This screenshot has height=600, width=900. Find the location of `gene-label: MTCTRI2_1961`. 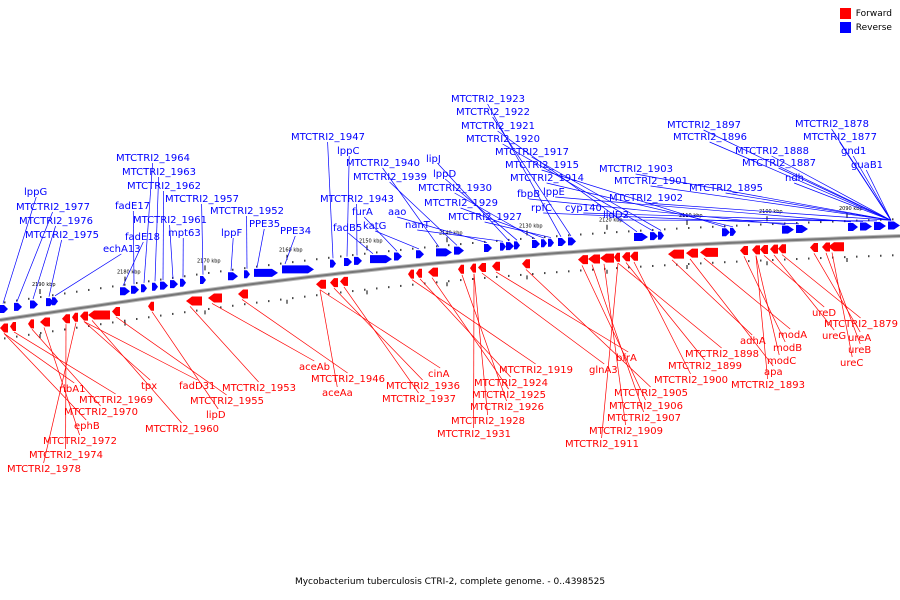

gene-label: MTCTRI2_1961 is located at coordinates (170, 220).